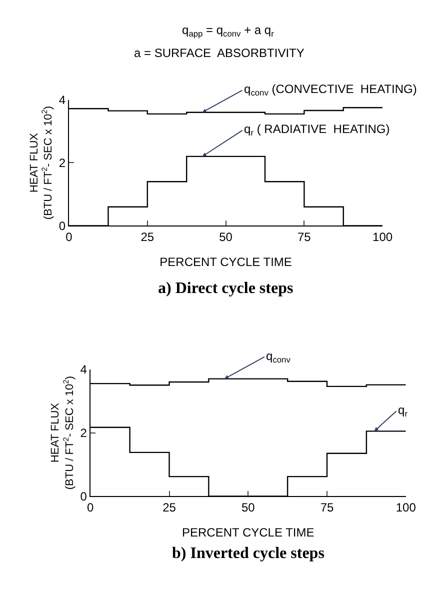  Describe the element at coordinates (317, 130) in the screenshot. I see `series-label: q$_{r}$ ( RADIATIVE HEATING)` at that location.